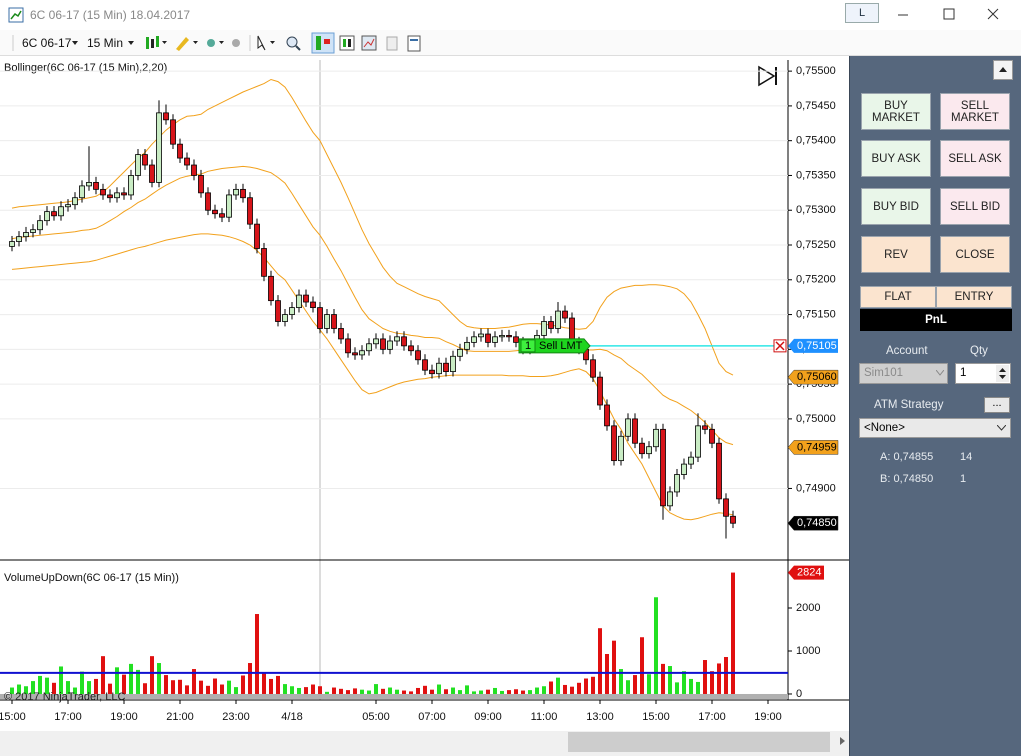  What do you see at coordinates (898, 297) in the screenshot?
I see `panel-tab: FLAT` at bounding box center [898, 297].